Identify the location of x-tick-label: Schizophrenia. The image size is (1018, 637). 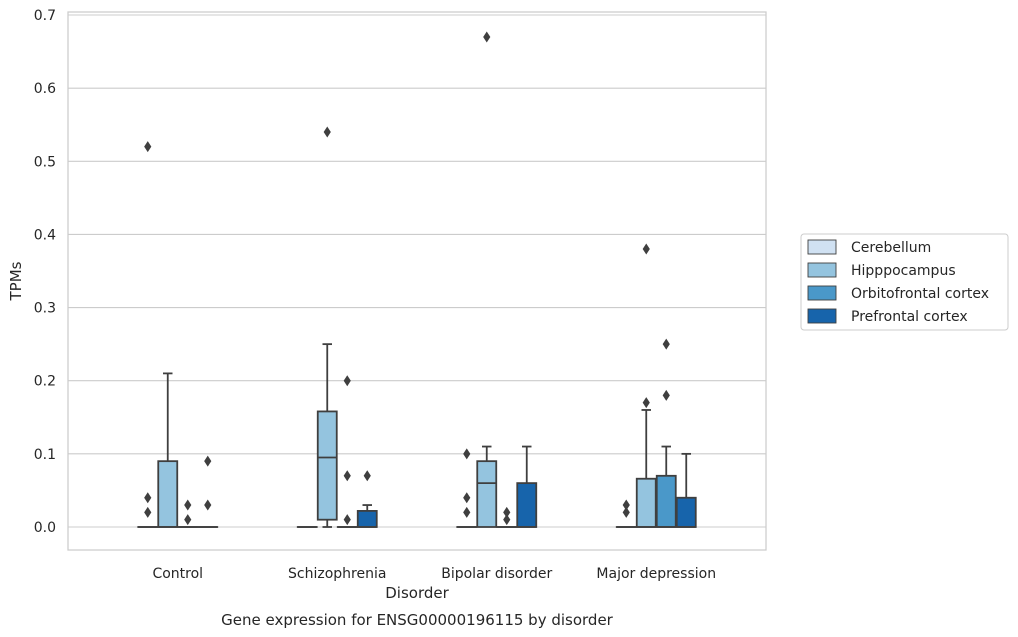
(337, 574).